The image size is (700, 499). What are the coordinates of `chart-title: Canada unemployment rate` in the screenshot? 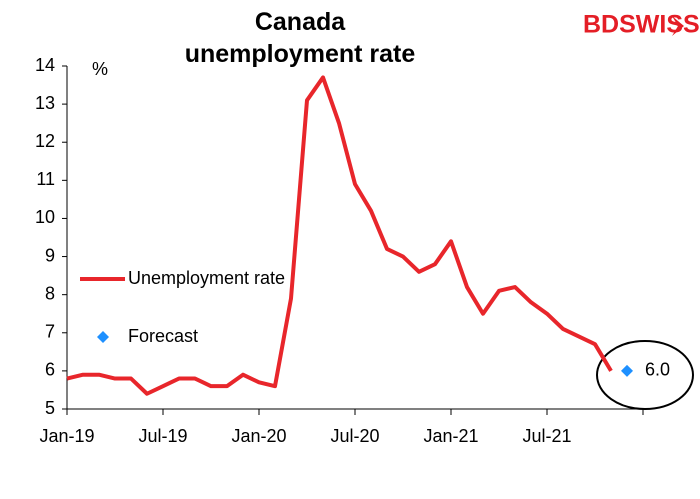 It's located at (300, 38).